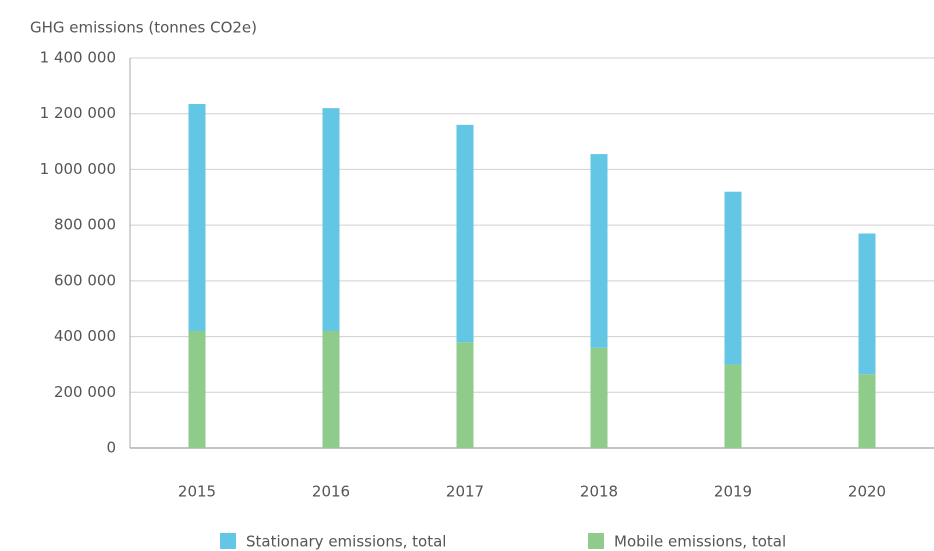  What do you see at coordinates (78, 169) in the screenshot?
I see `y-tick-label: 1 000 000` at bounding box center [78, 169].